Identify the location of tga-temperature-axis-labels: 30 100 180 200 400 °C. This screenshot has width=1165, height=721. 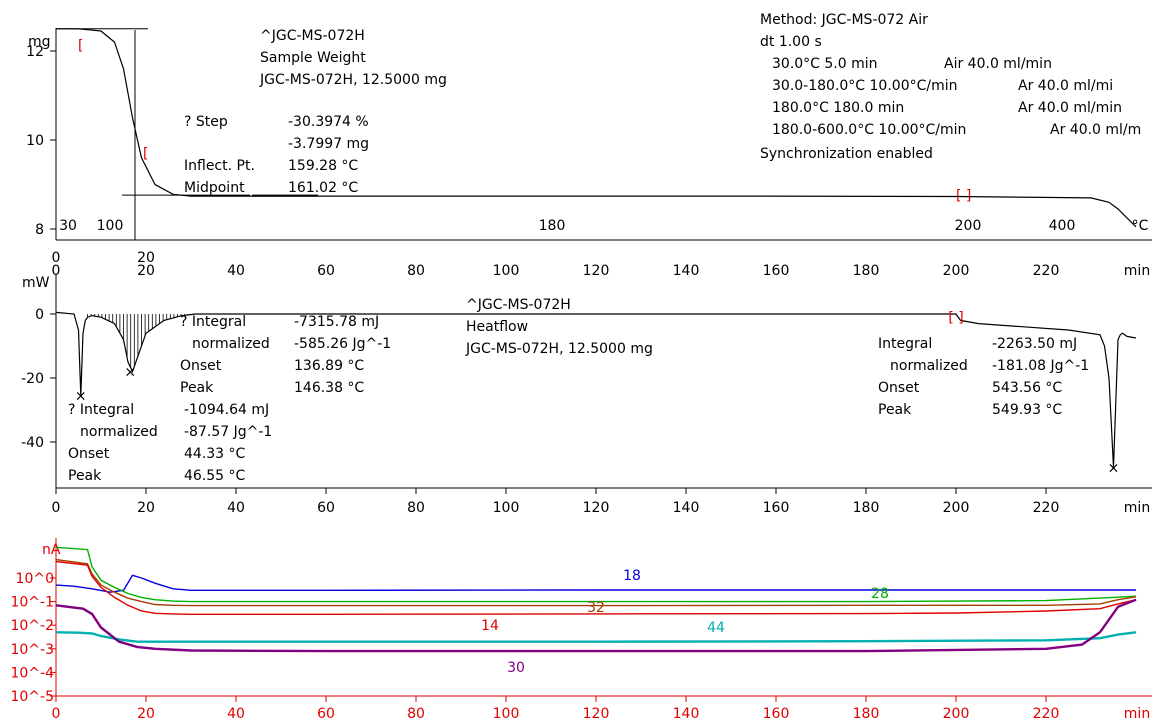
(604, 226).